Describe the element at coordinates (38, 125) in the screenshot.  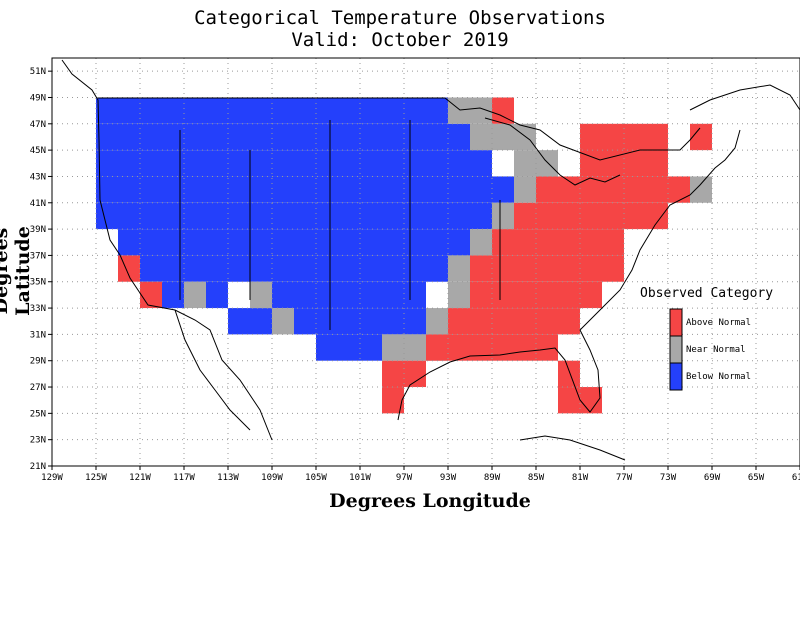
I see `y-tick-label-47N: 47N` at that location.